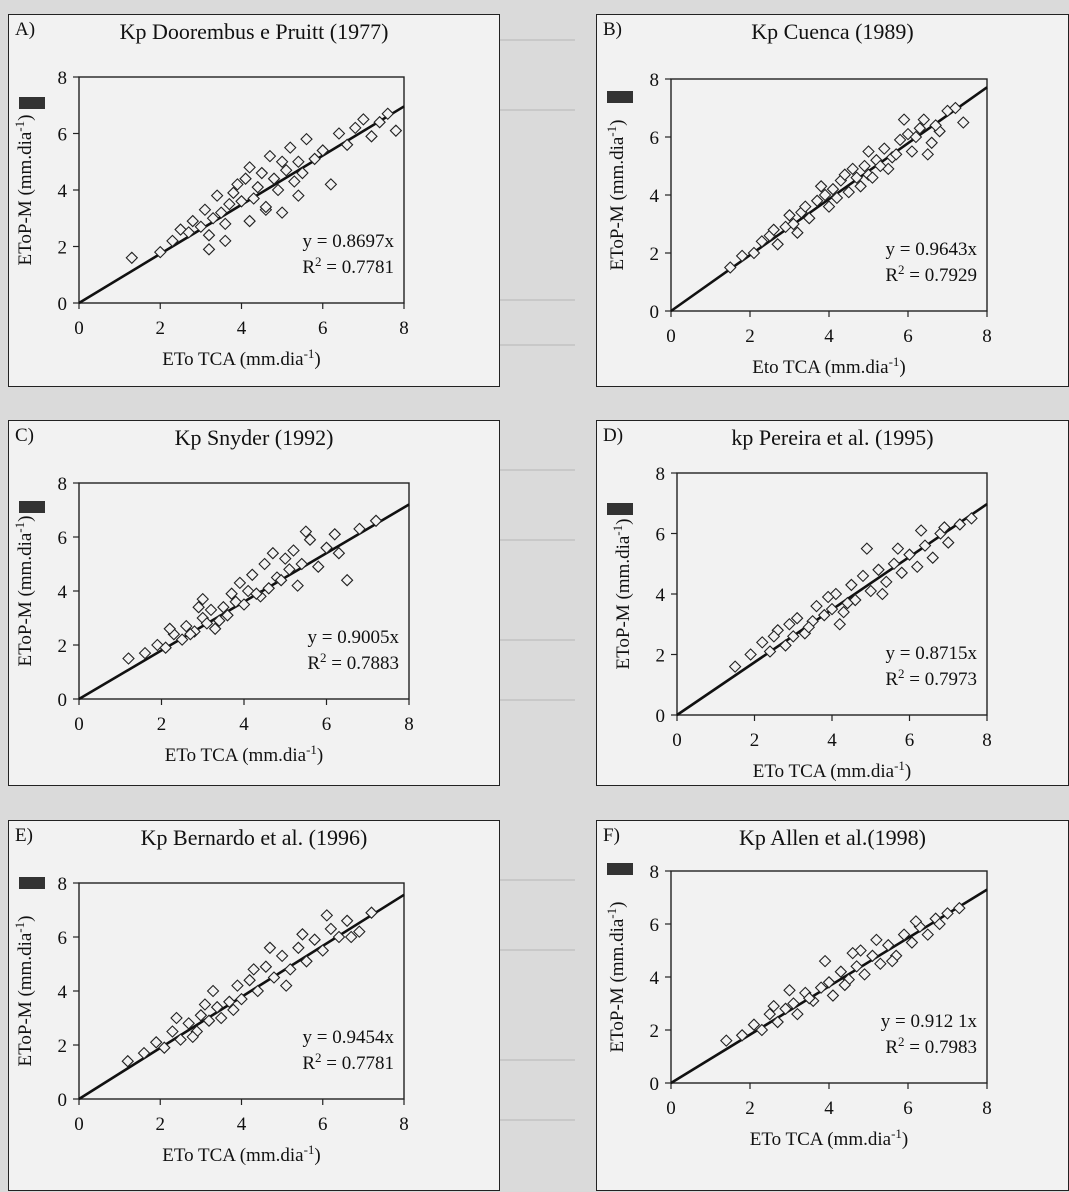 This screenshot has width=1069, height=1192. Describe the element at coordinates (63, 304) in the screenshot. I see `y-tick-label: 0` at that location.